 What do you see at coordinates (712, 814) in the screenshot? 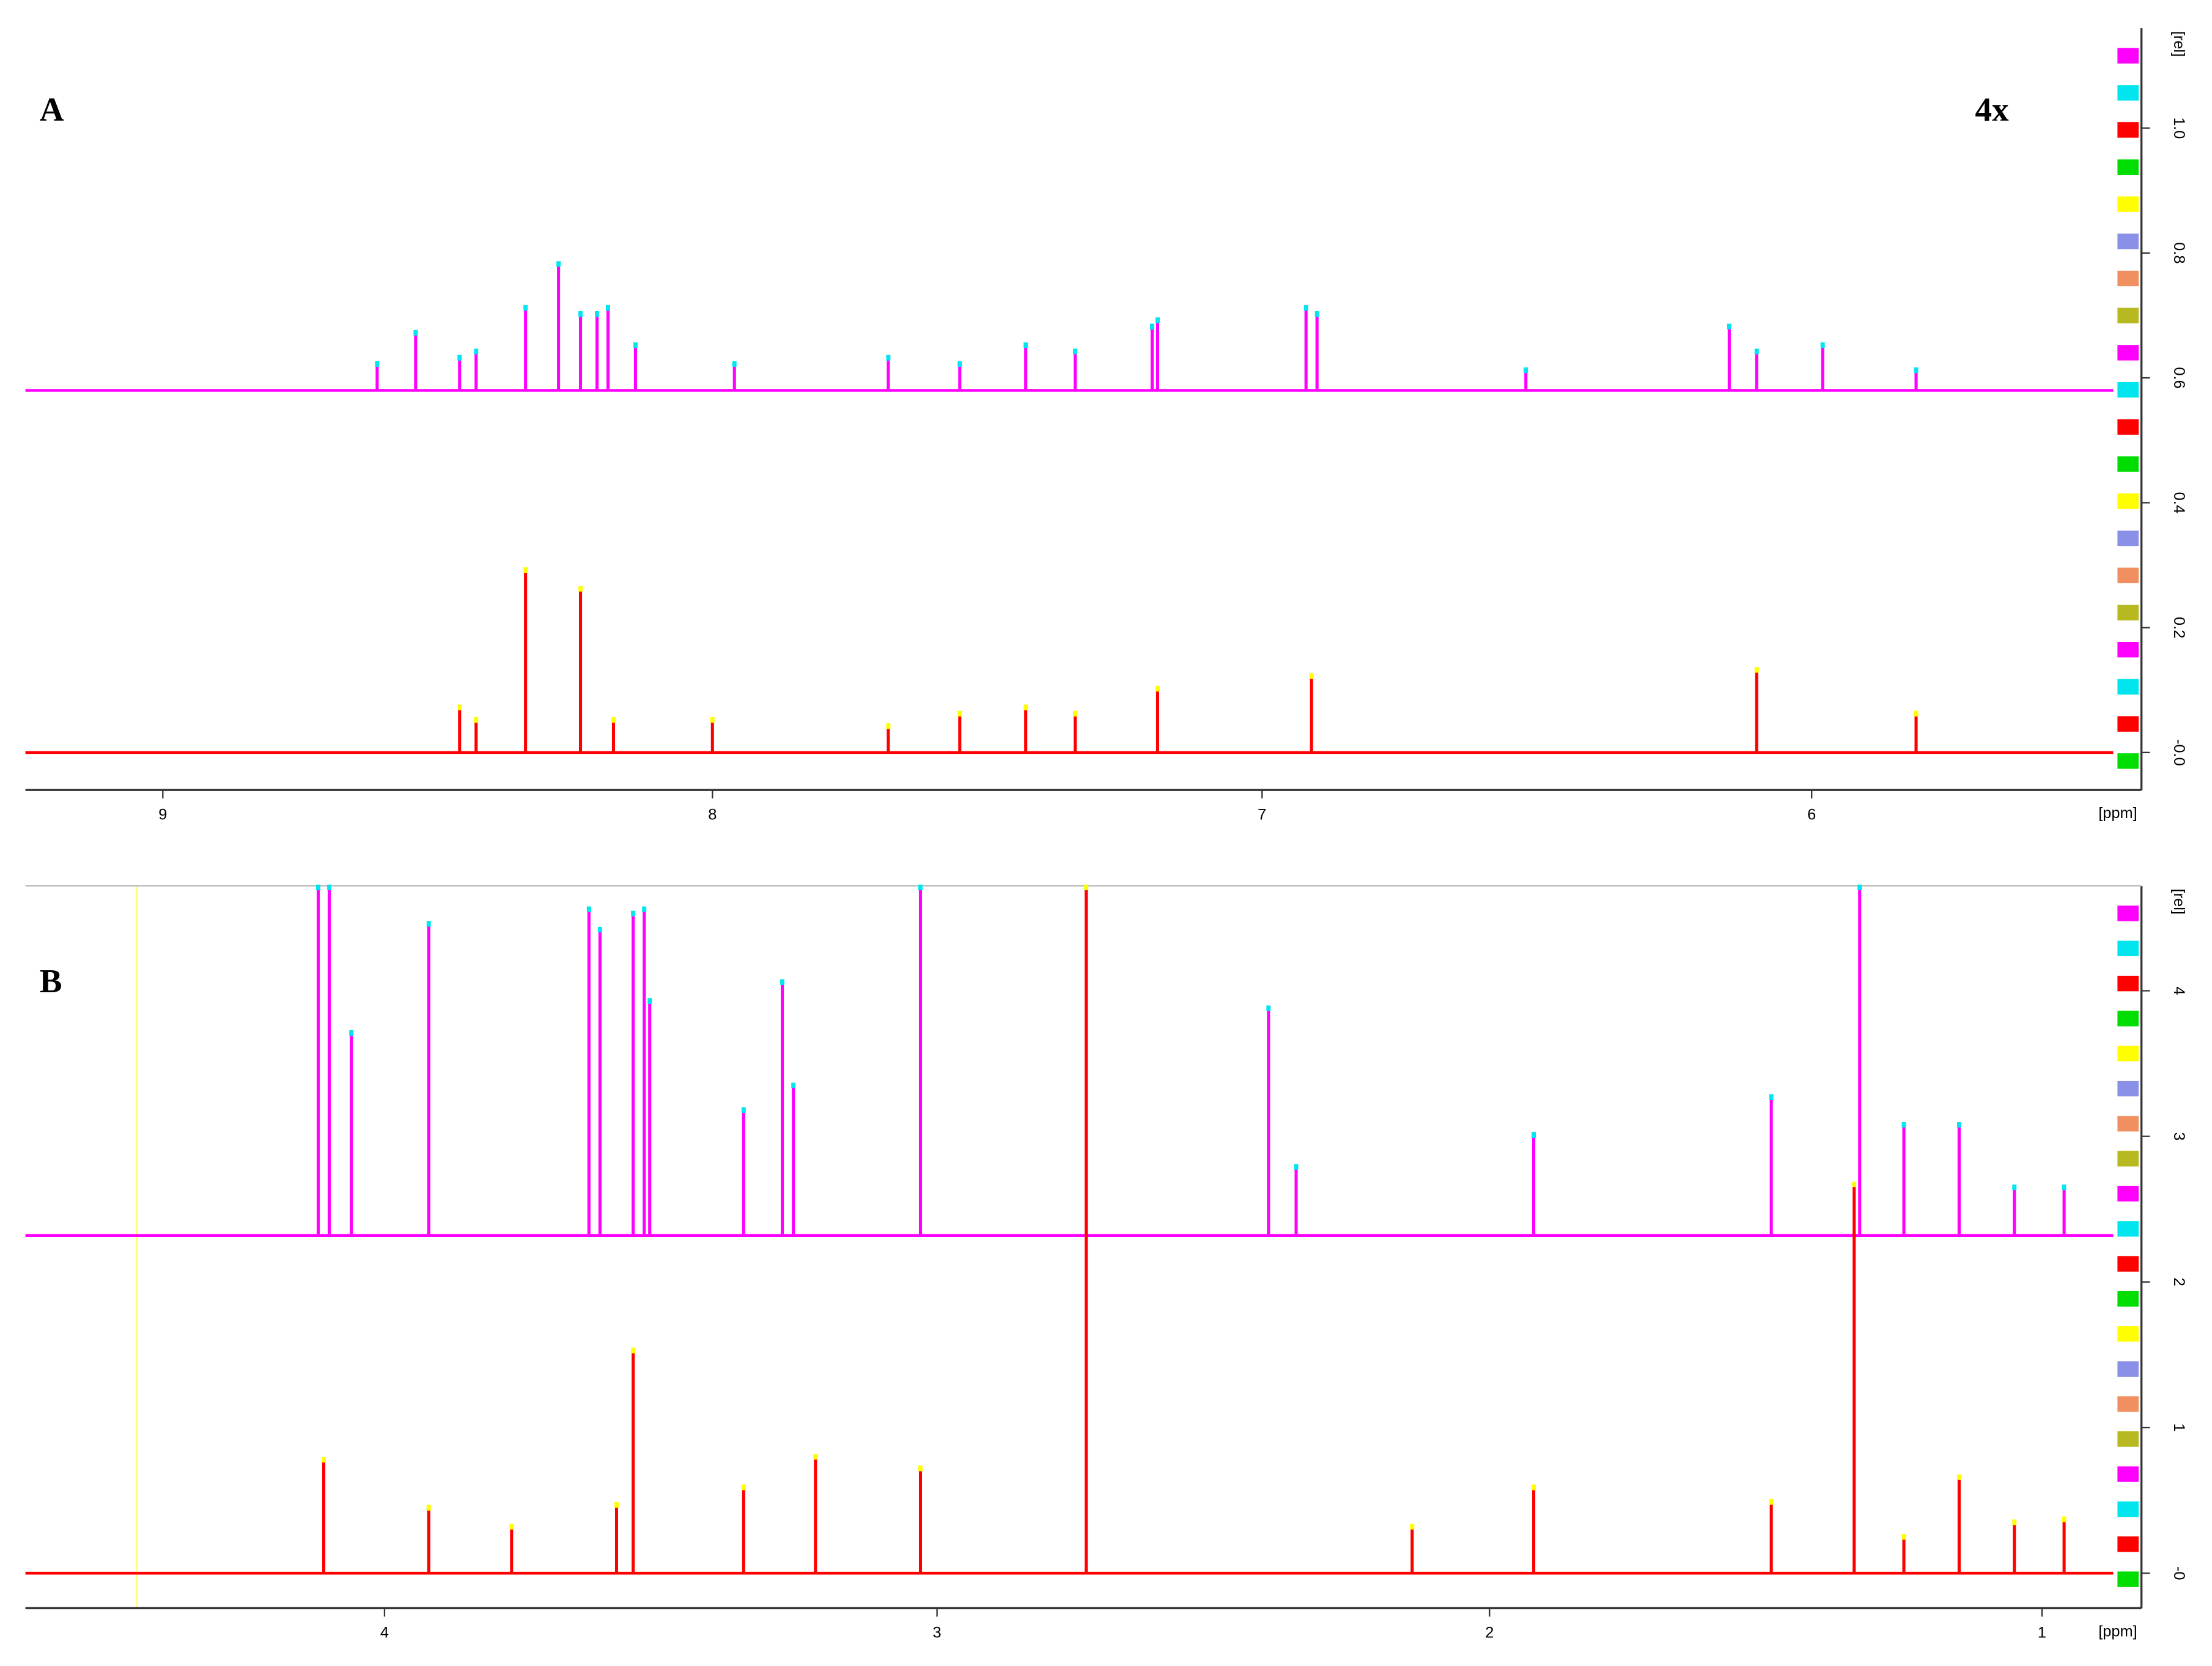
I see `x-tick-label: 8` at bounding box center [712, 814].